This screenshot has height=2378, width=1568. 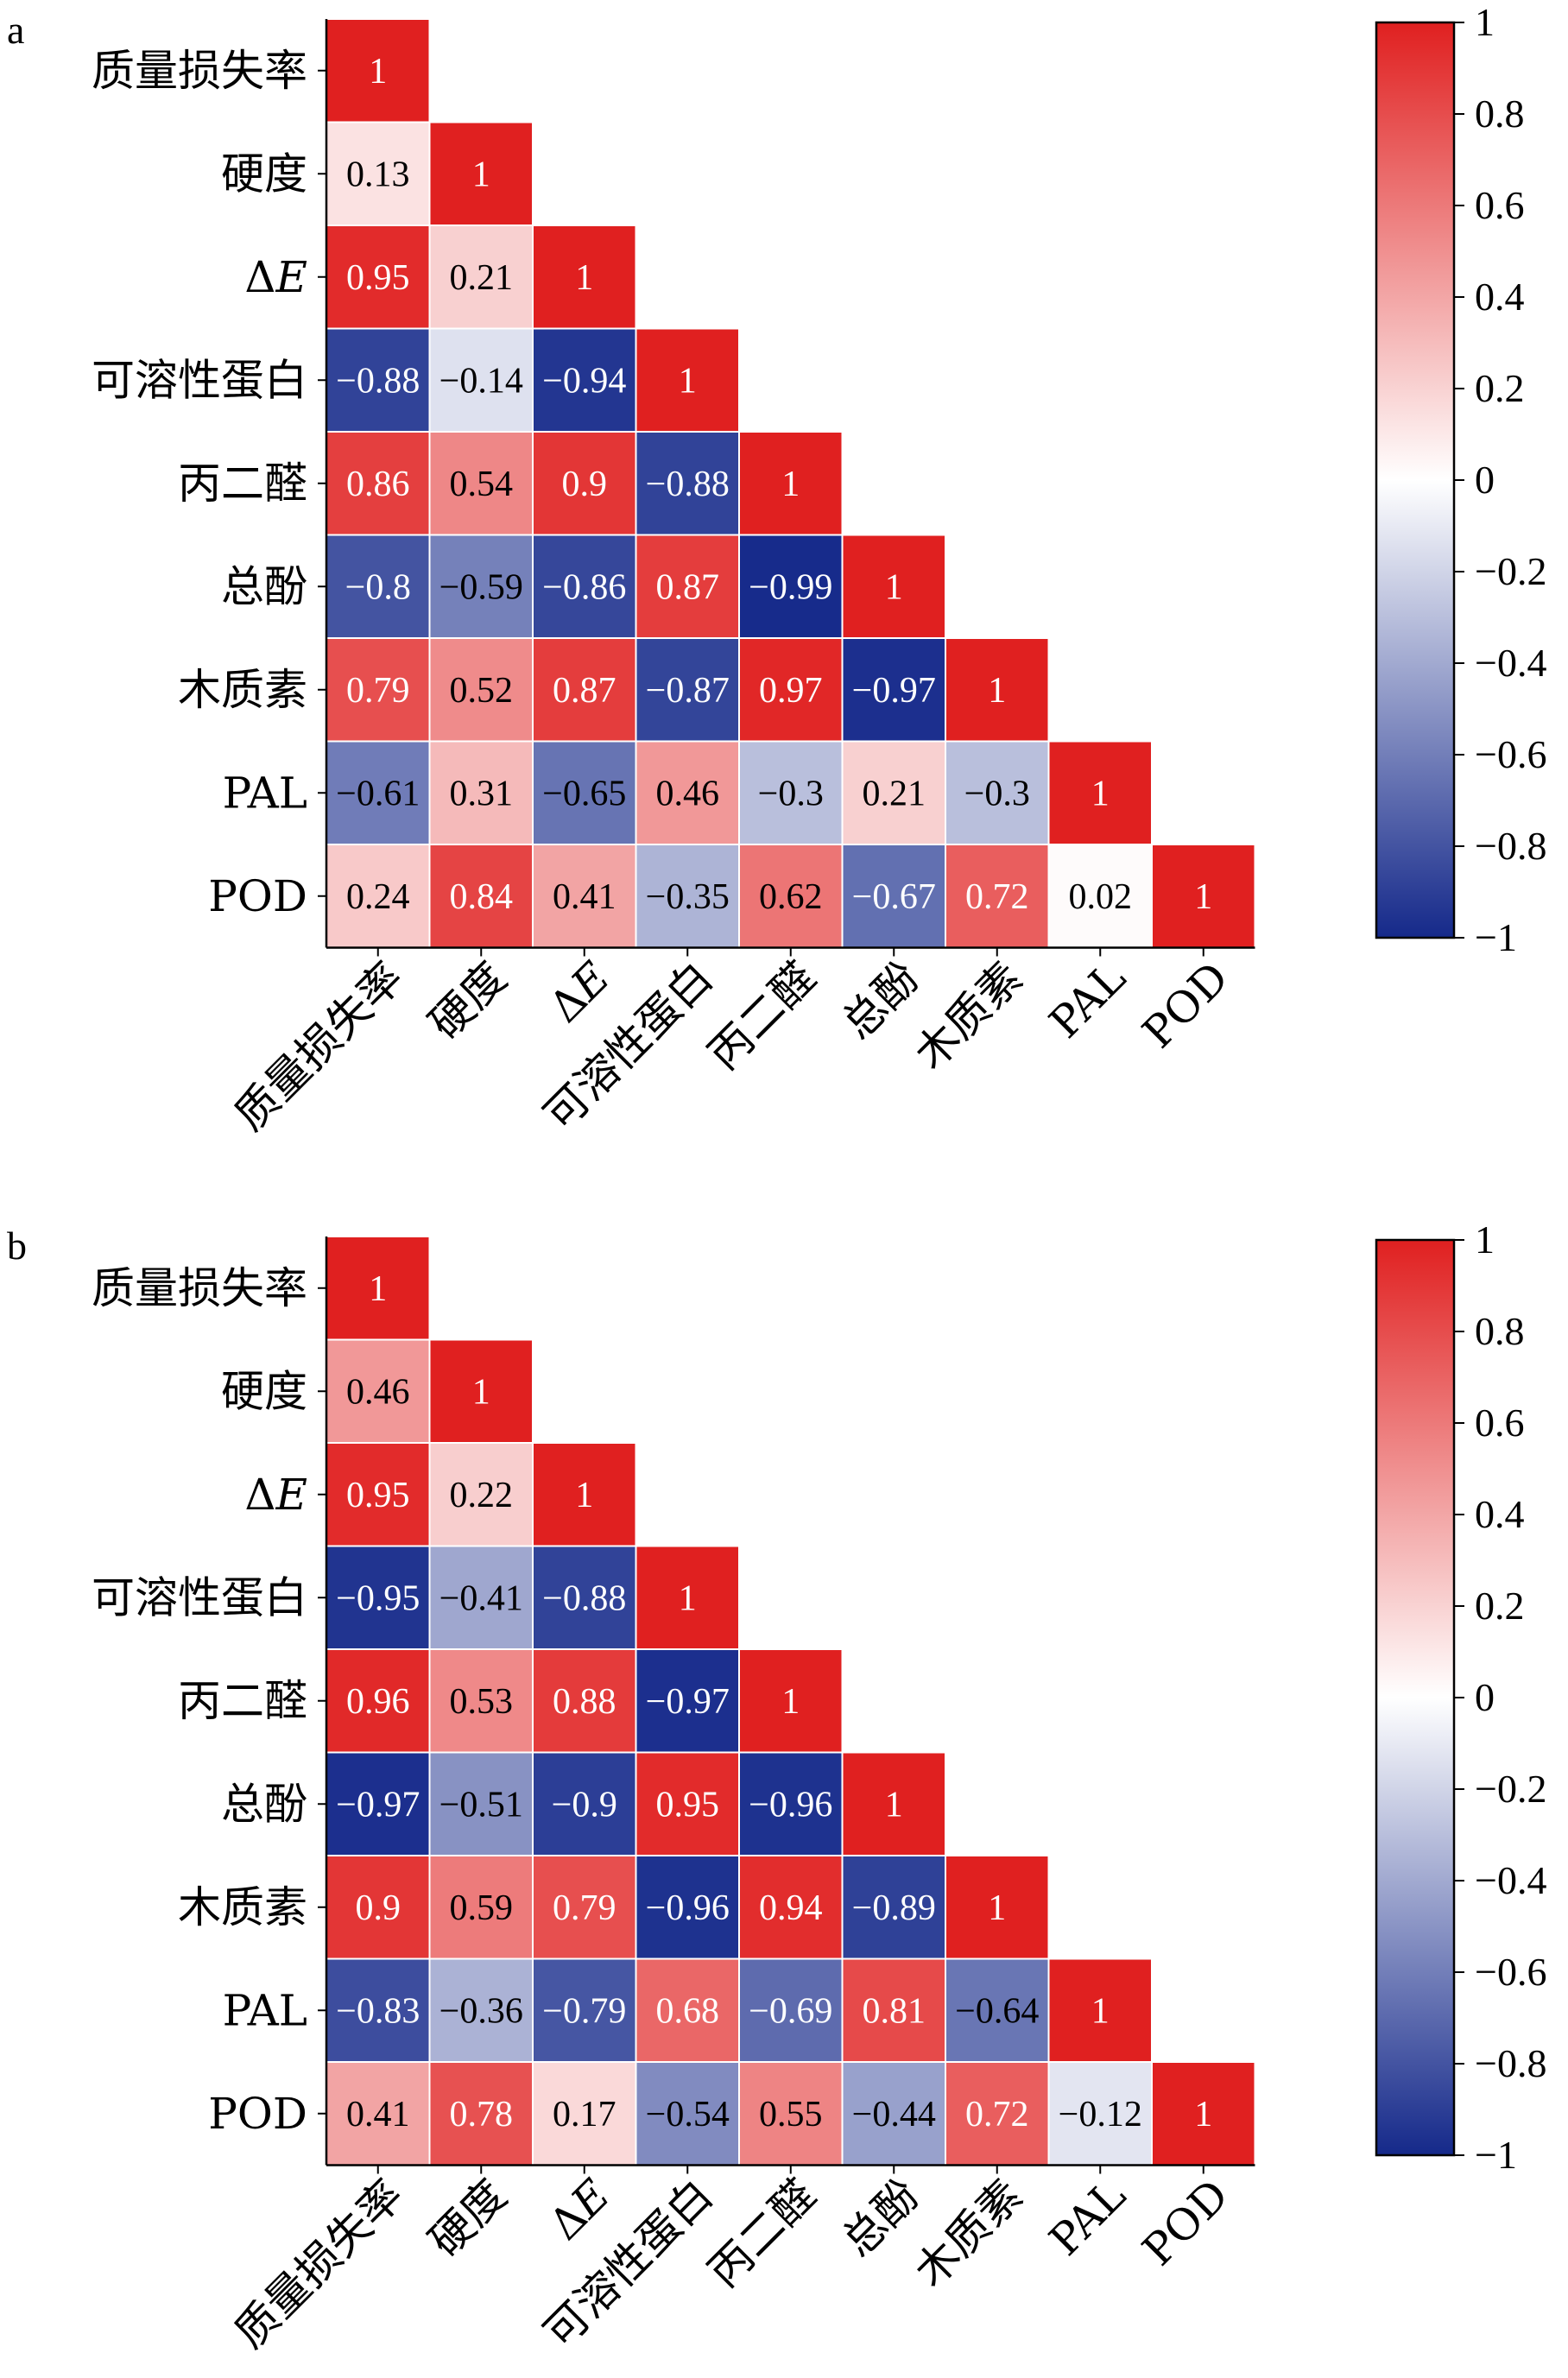 I want to click on row-label: 木质素, so click(x=243, y=690).